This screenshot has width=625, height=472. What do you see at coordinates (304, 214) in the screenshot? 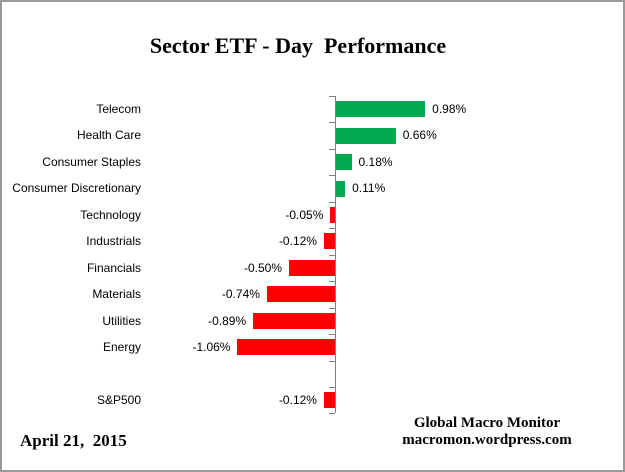
I see `value-label: -0.05%` at bounding box center [304, 214].